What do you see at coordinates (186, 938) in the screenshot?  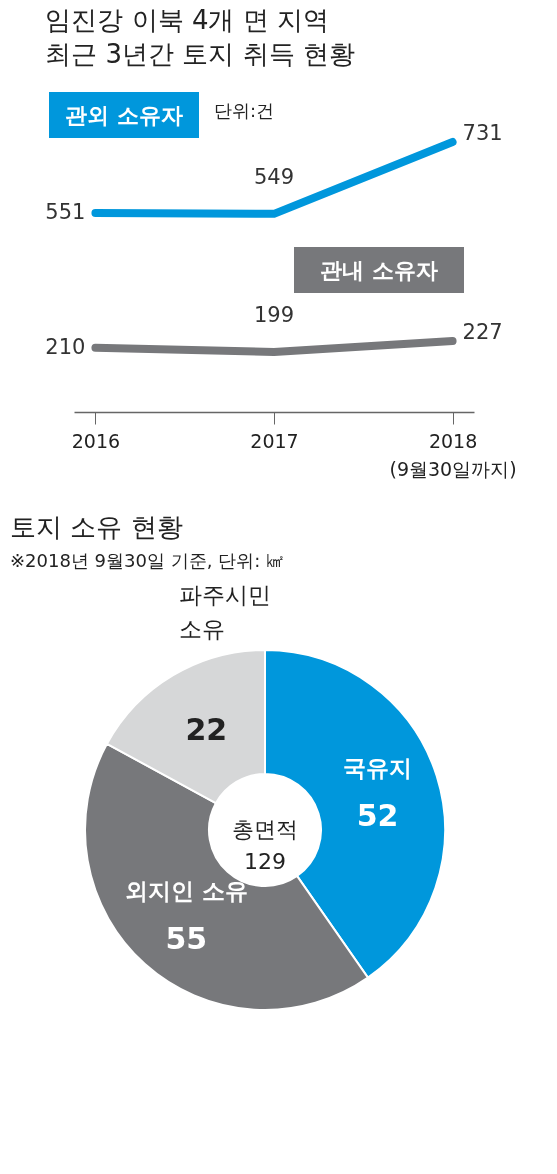 I see `data-label: 55` at bounding box center [186, 938].